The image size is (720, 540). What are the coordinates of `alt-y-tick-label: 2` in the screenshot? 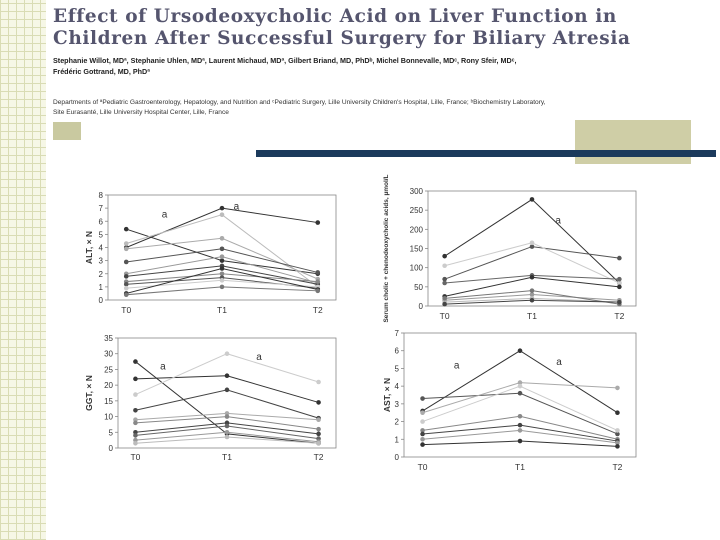 It's located at (101, 274).